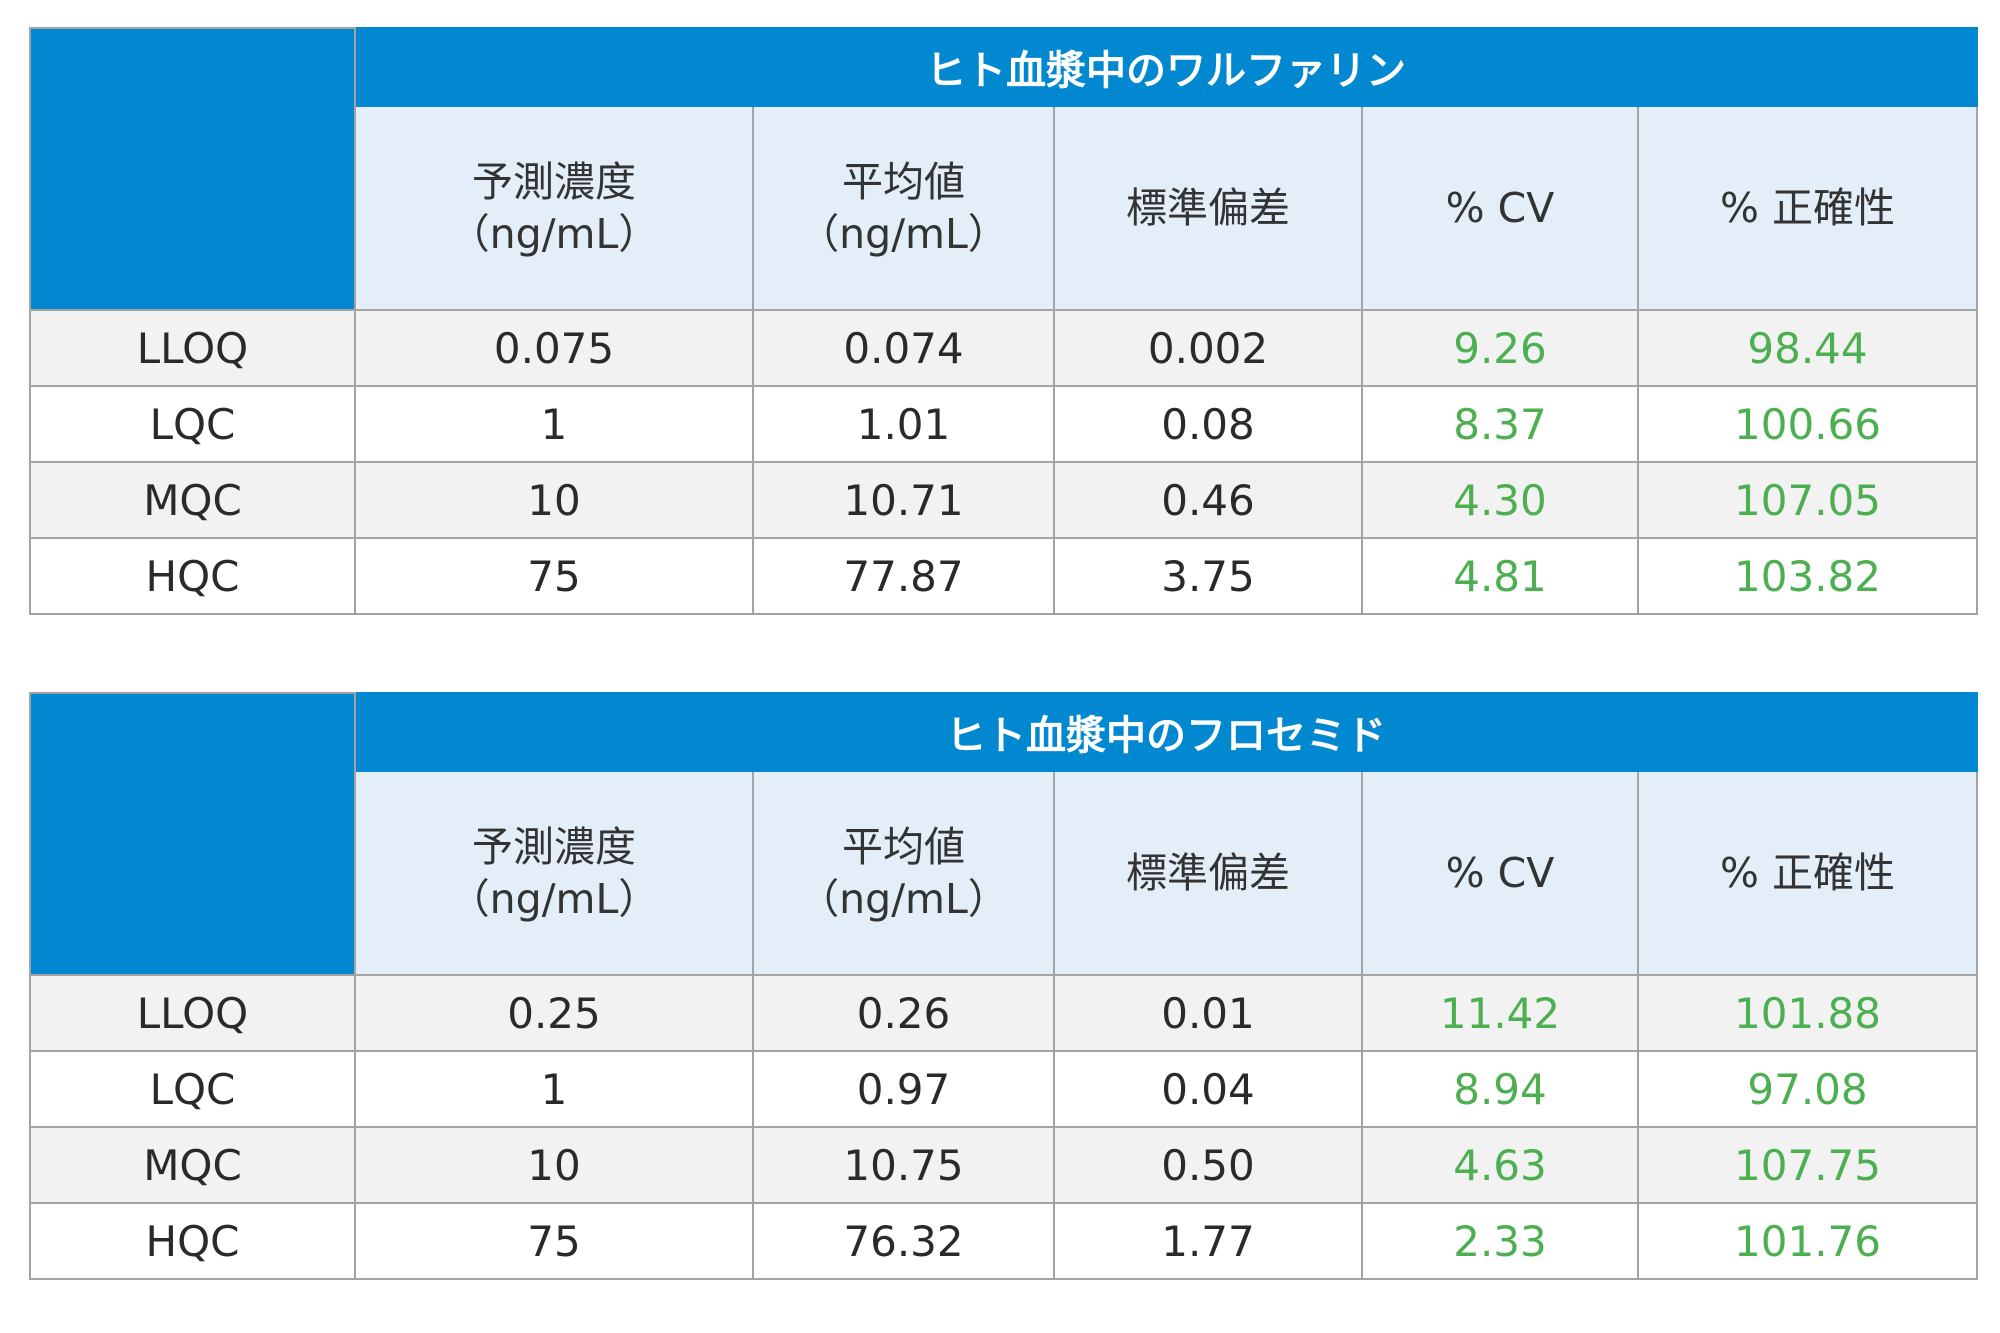  What do you see at coordinates (1807, 1165) in the screenshot?
I see `cell-accuracy: 107.75` at bounding box center [1807, 1165].